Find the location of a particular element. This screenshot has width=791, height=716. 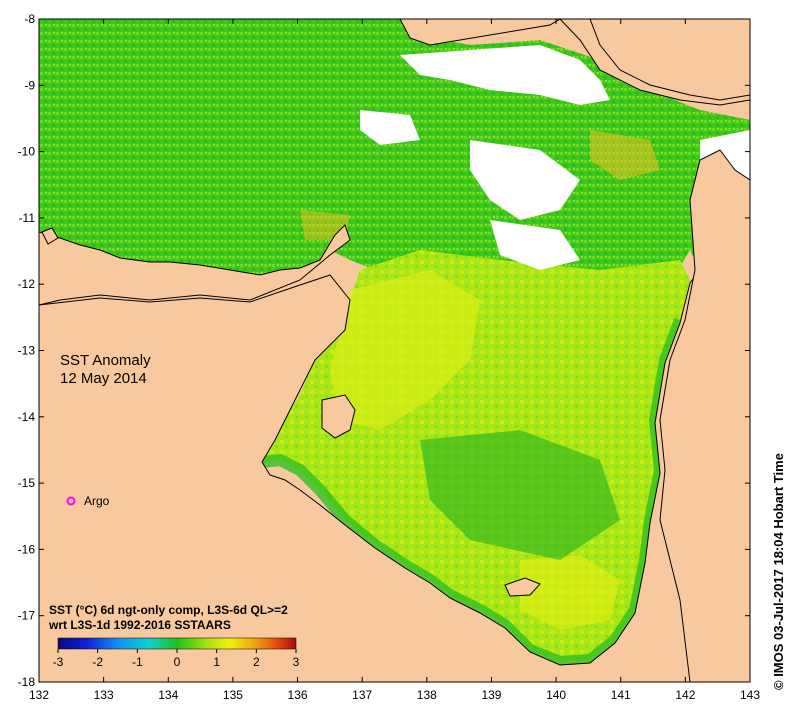

arnhem-land is located at coordinates (195, 265).